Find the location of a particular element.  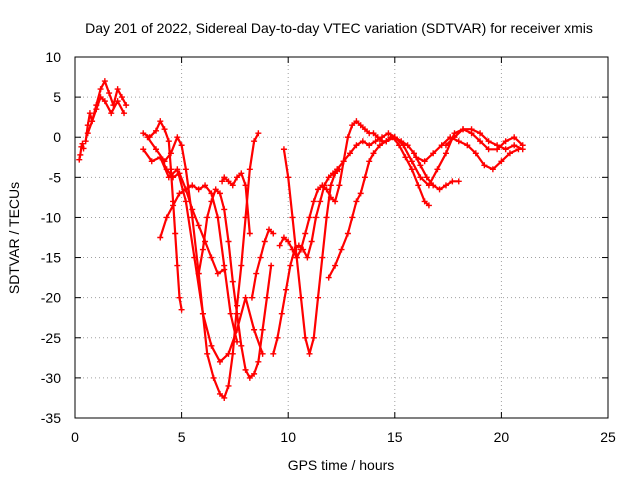

y-tick-label: 10 is located at coordinates (53, 57).